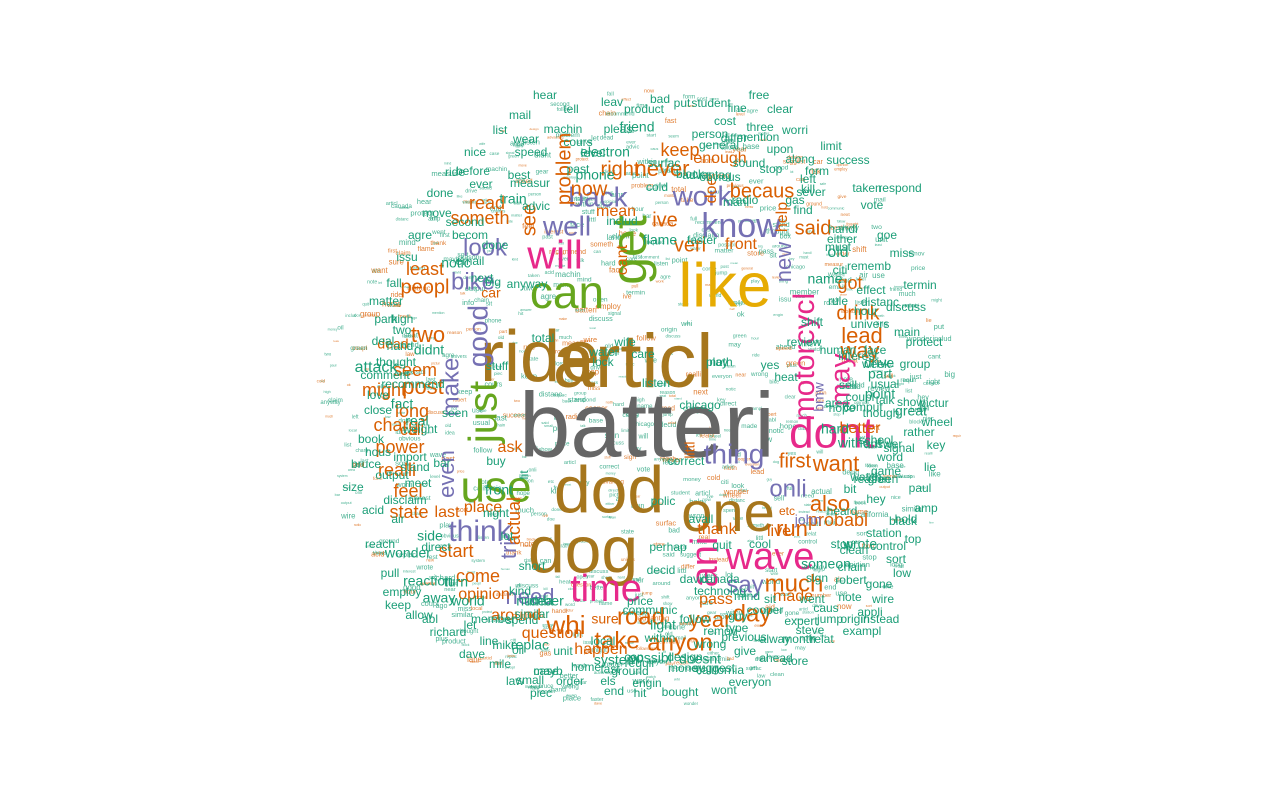  What do you see at coordinates (709, 223) in the screenshot?
I see `filler-word: recommend` at bounding box center [709, 223].